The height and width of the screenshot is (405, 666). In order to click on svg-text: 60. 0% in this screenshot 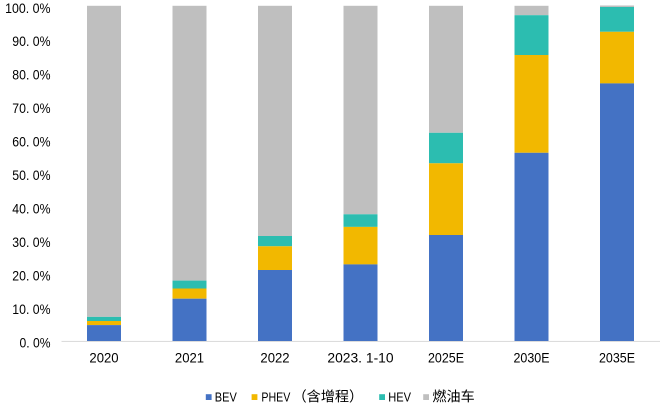, I will do `click(31, 142)`.